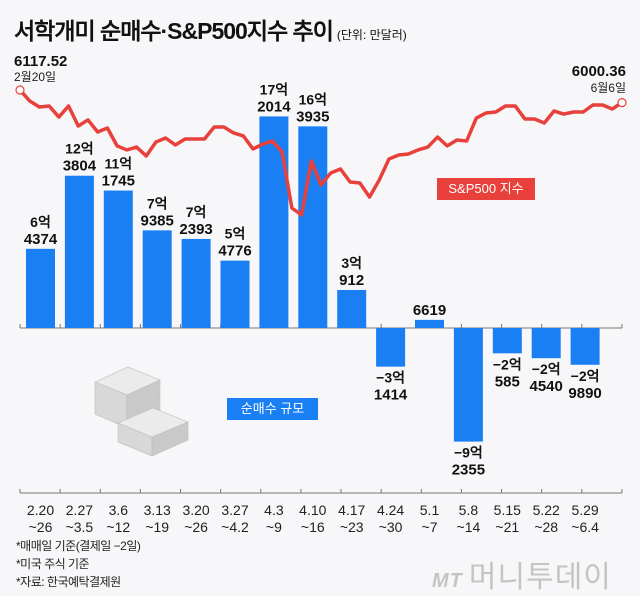 The width and height of the screenshot is (640, 596). I want to click on logo-mark: MT, so click(447, 581).